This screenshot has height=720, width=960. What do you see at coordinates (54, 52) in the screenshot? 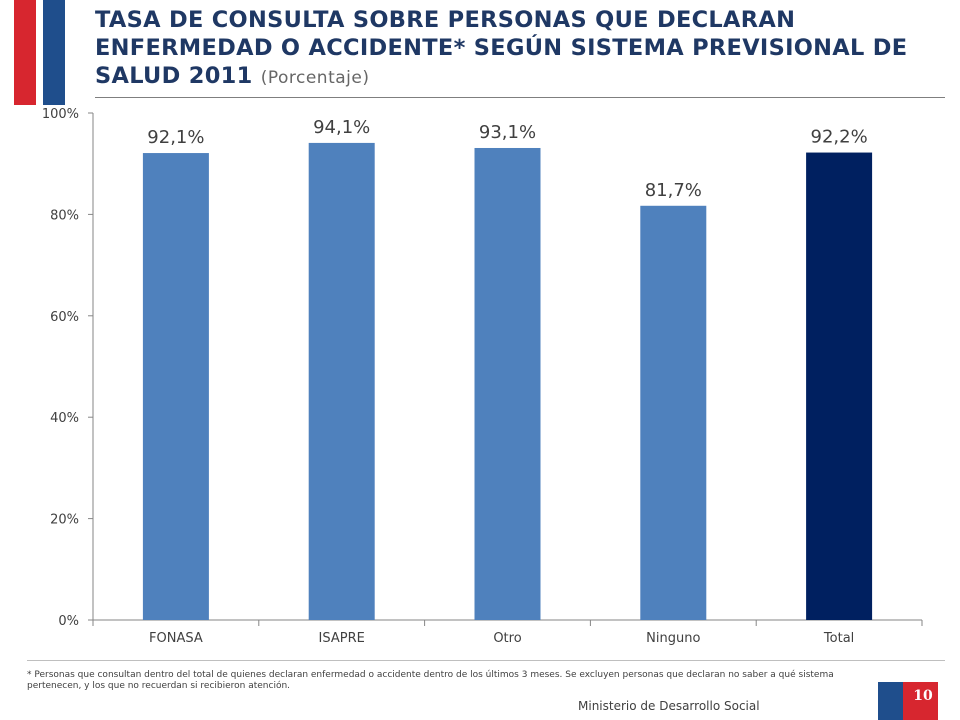
I see `flag-blue-stripe` at bounding box center [54, 52].